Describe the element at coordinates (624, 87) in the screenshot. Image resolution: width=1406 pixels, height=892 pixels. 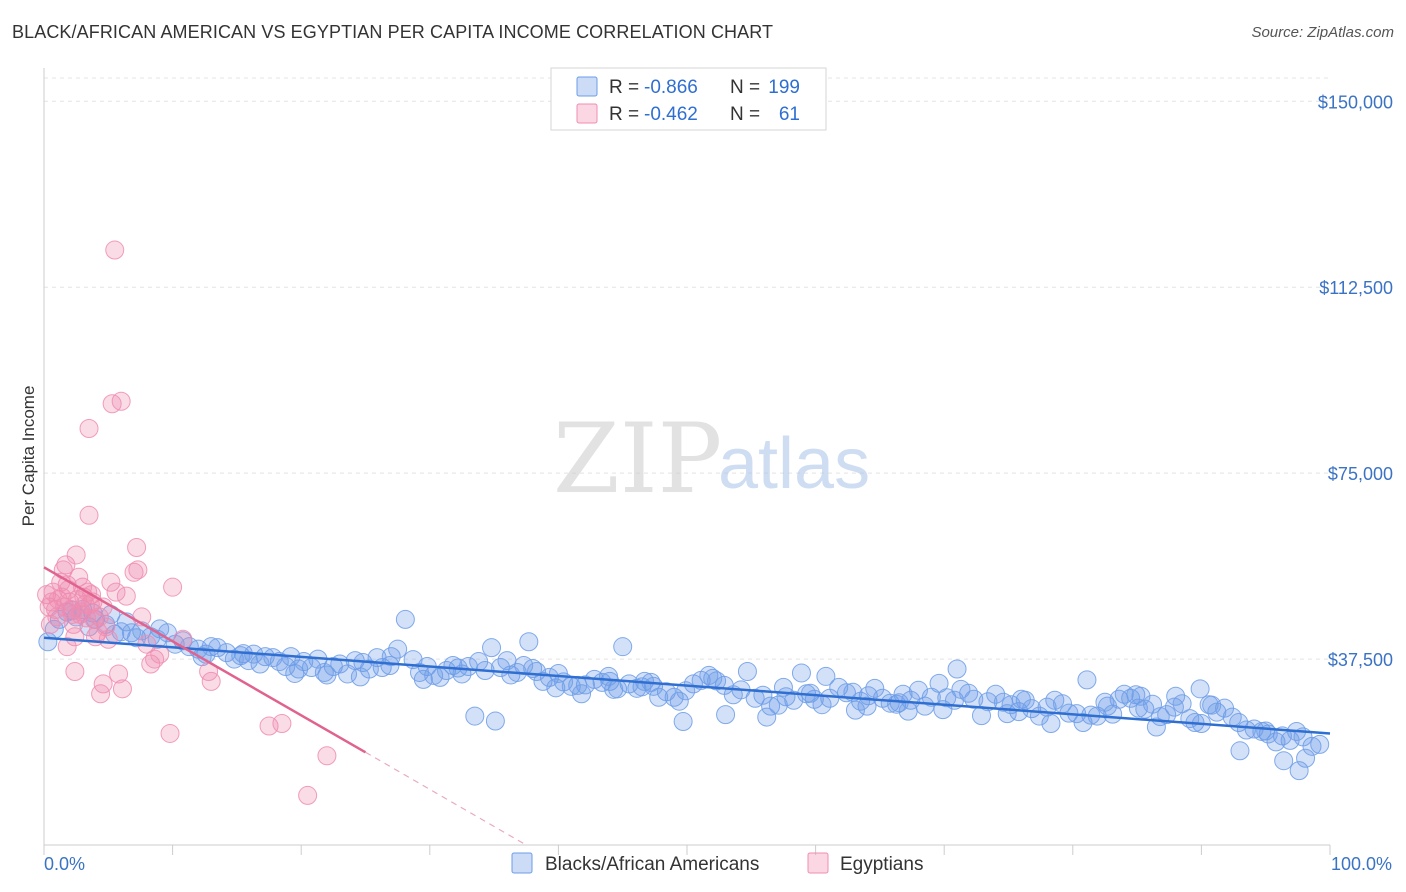
I see `legend-r-label-blacks: R =` at that location.